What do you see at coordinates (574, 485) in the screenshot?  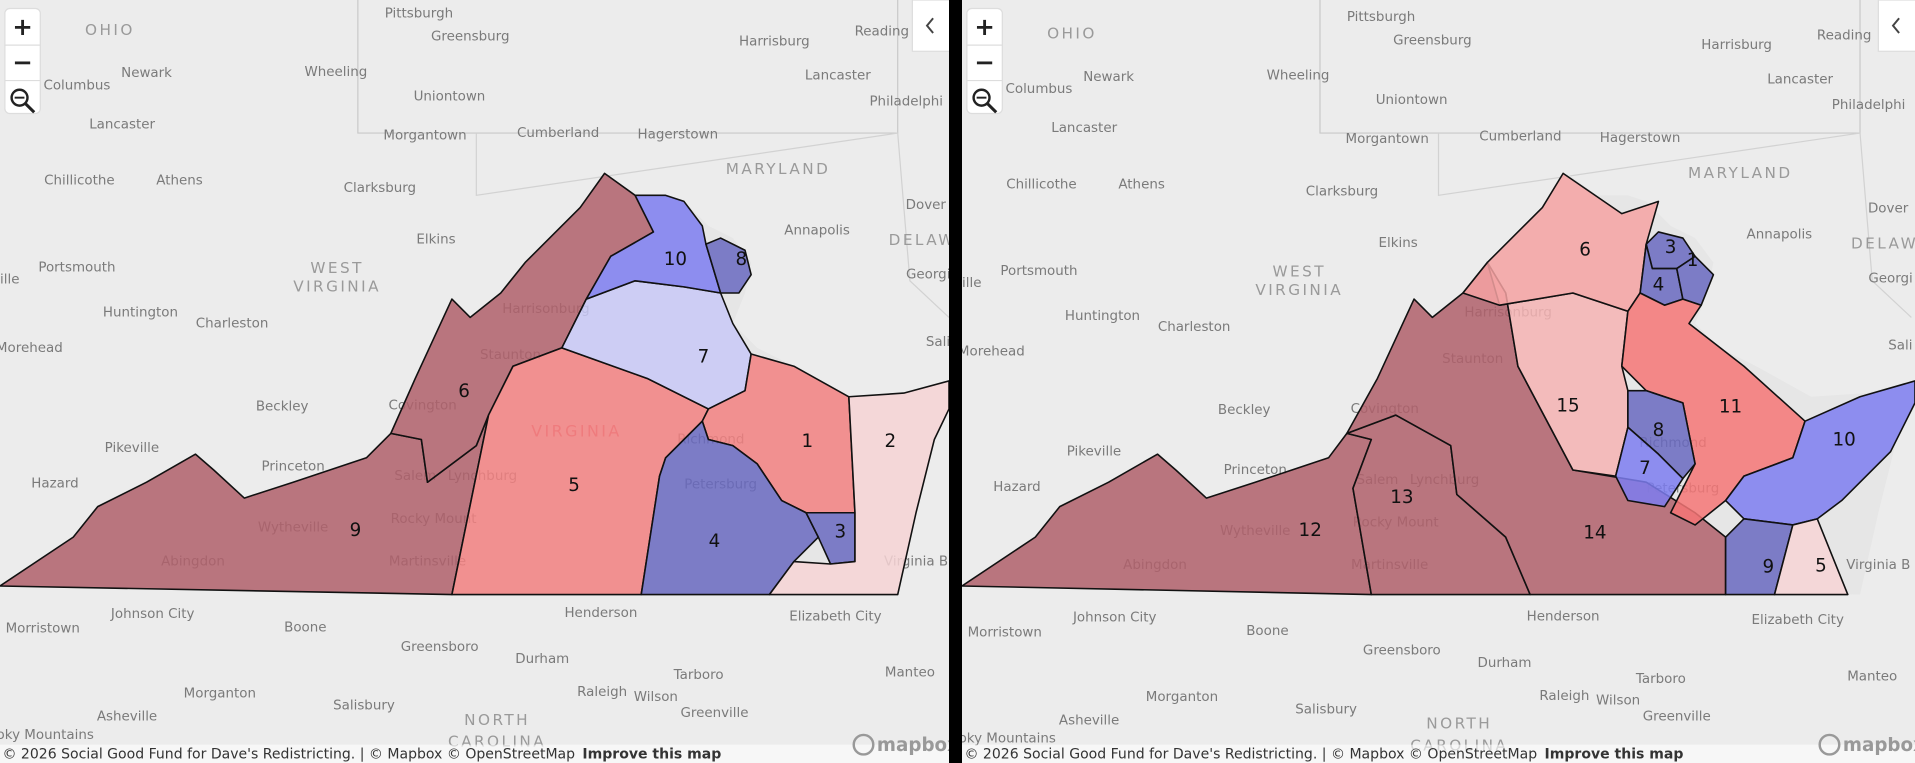 I see `district-label: 5` at bounding box center [574, 485].